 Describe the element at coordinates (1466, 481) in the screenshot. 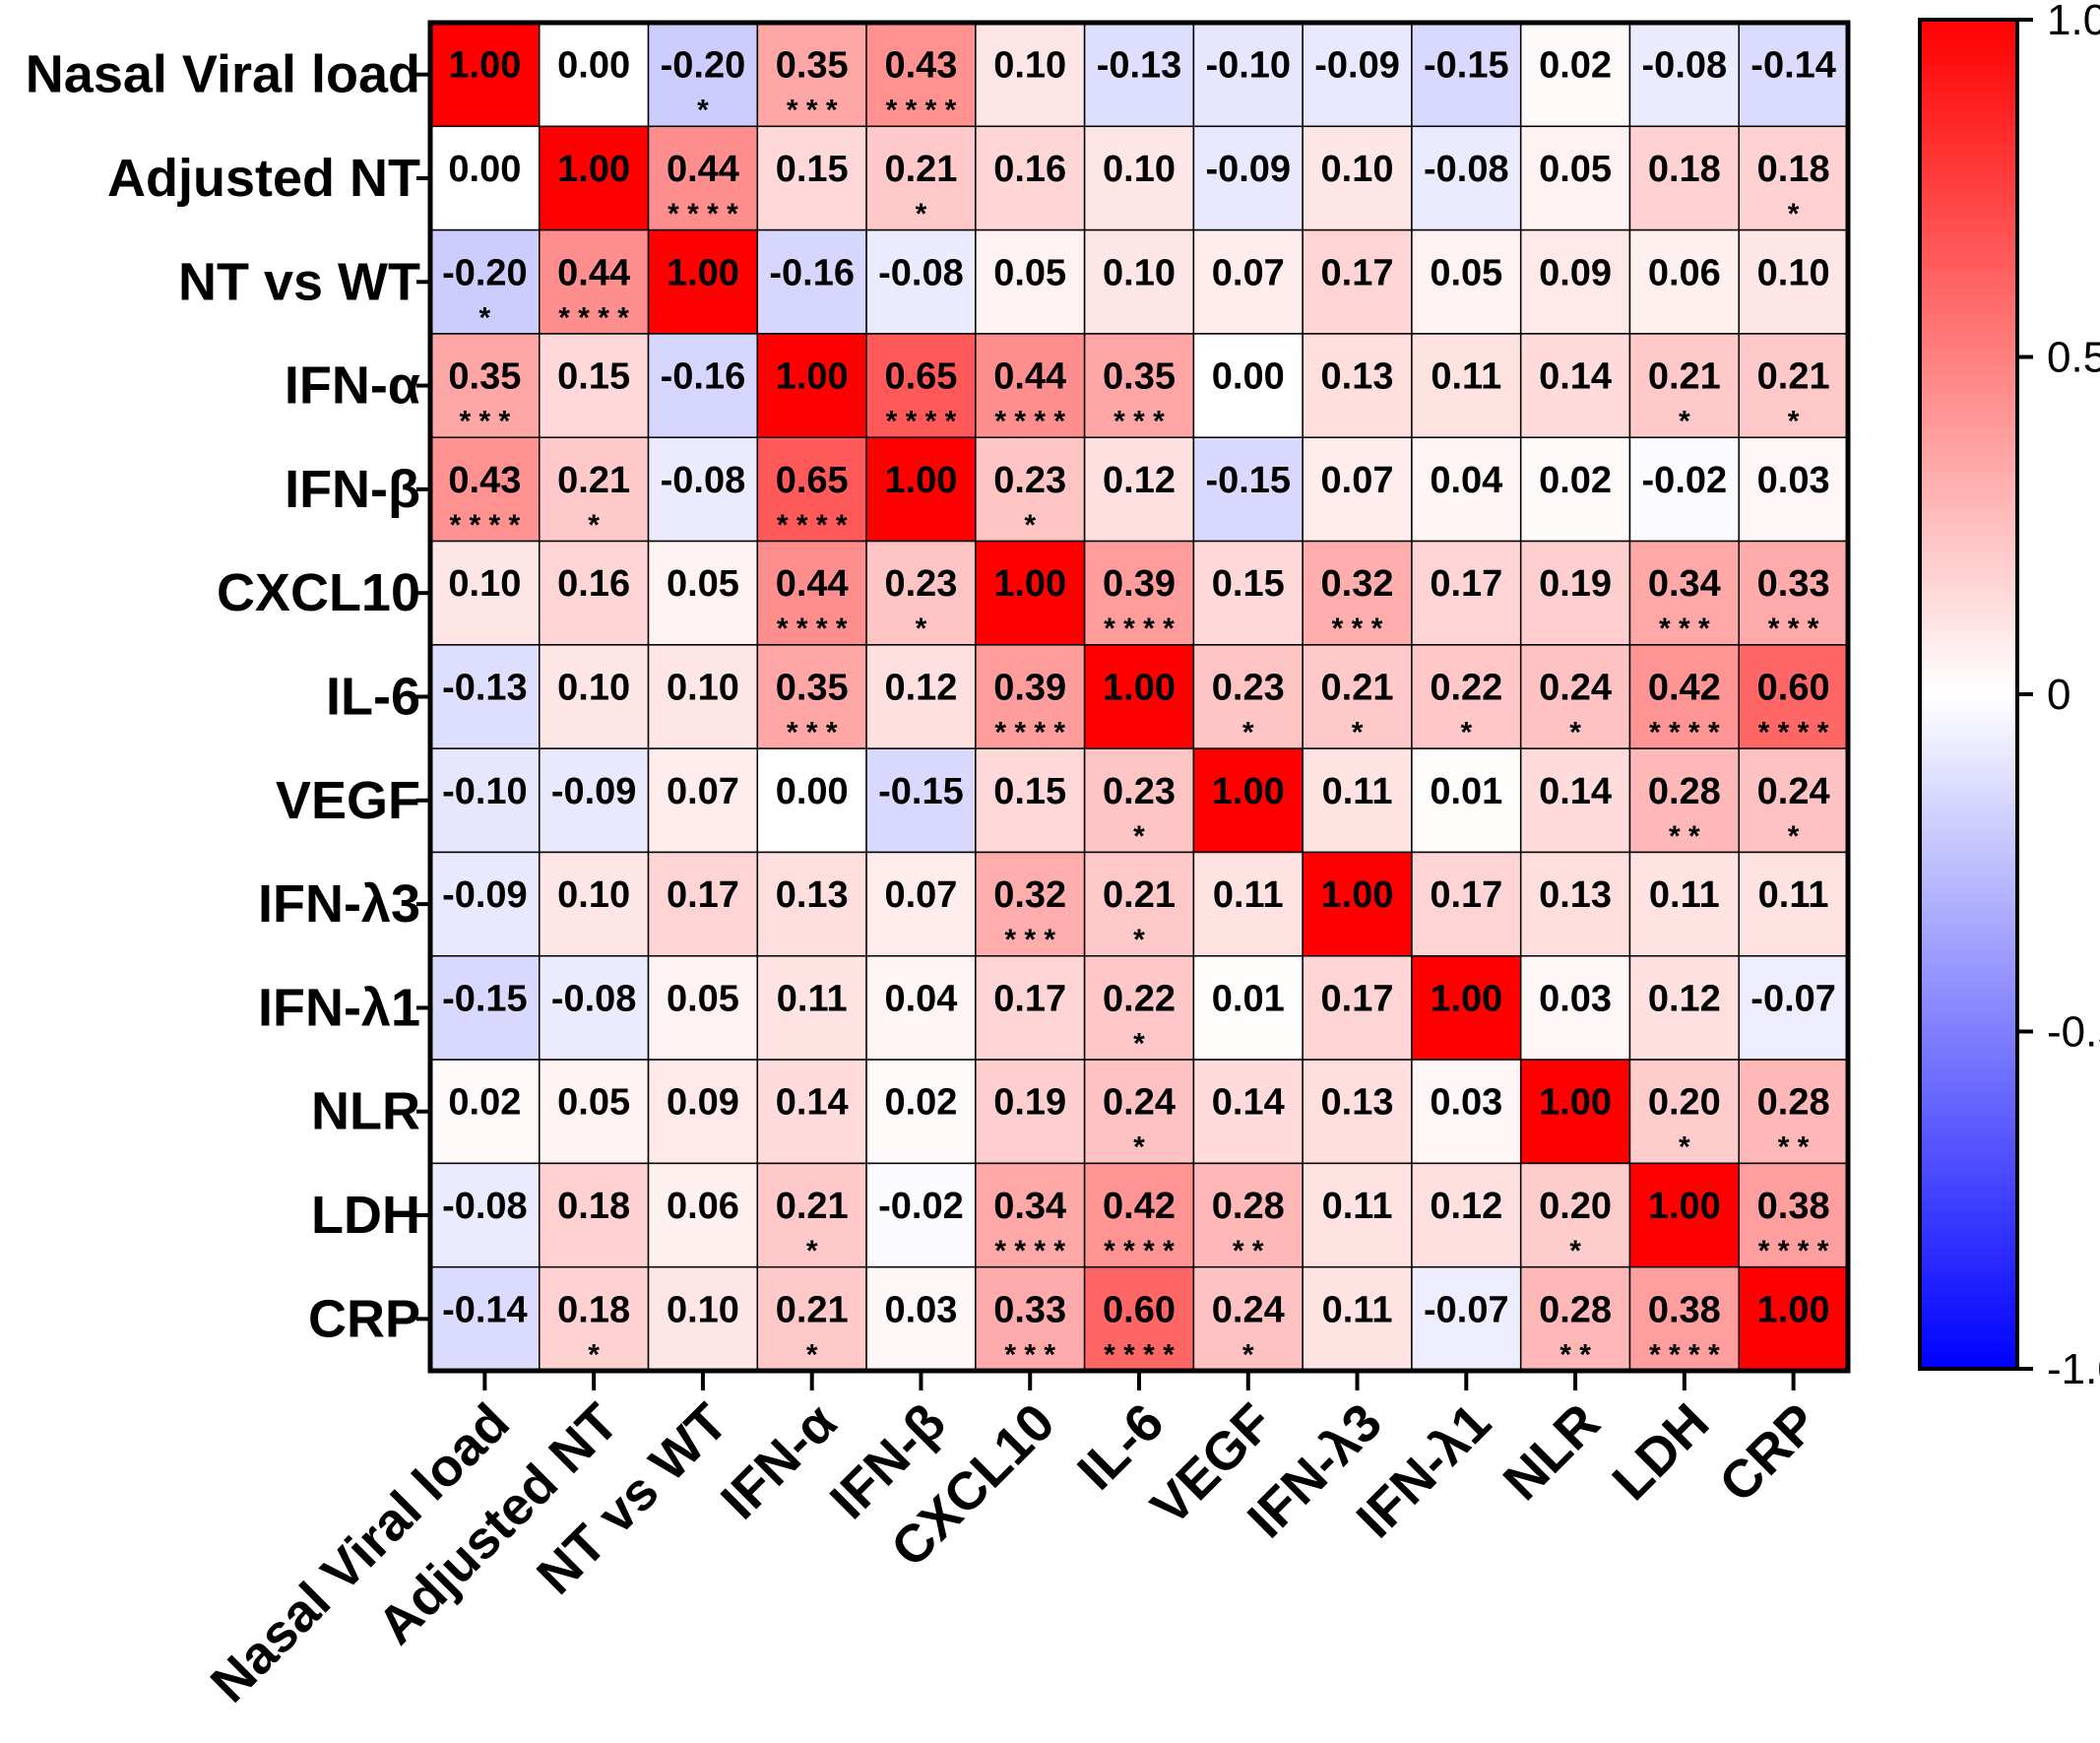

I see `cell-value: 0.04` at that location.